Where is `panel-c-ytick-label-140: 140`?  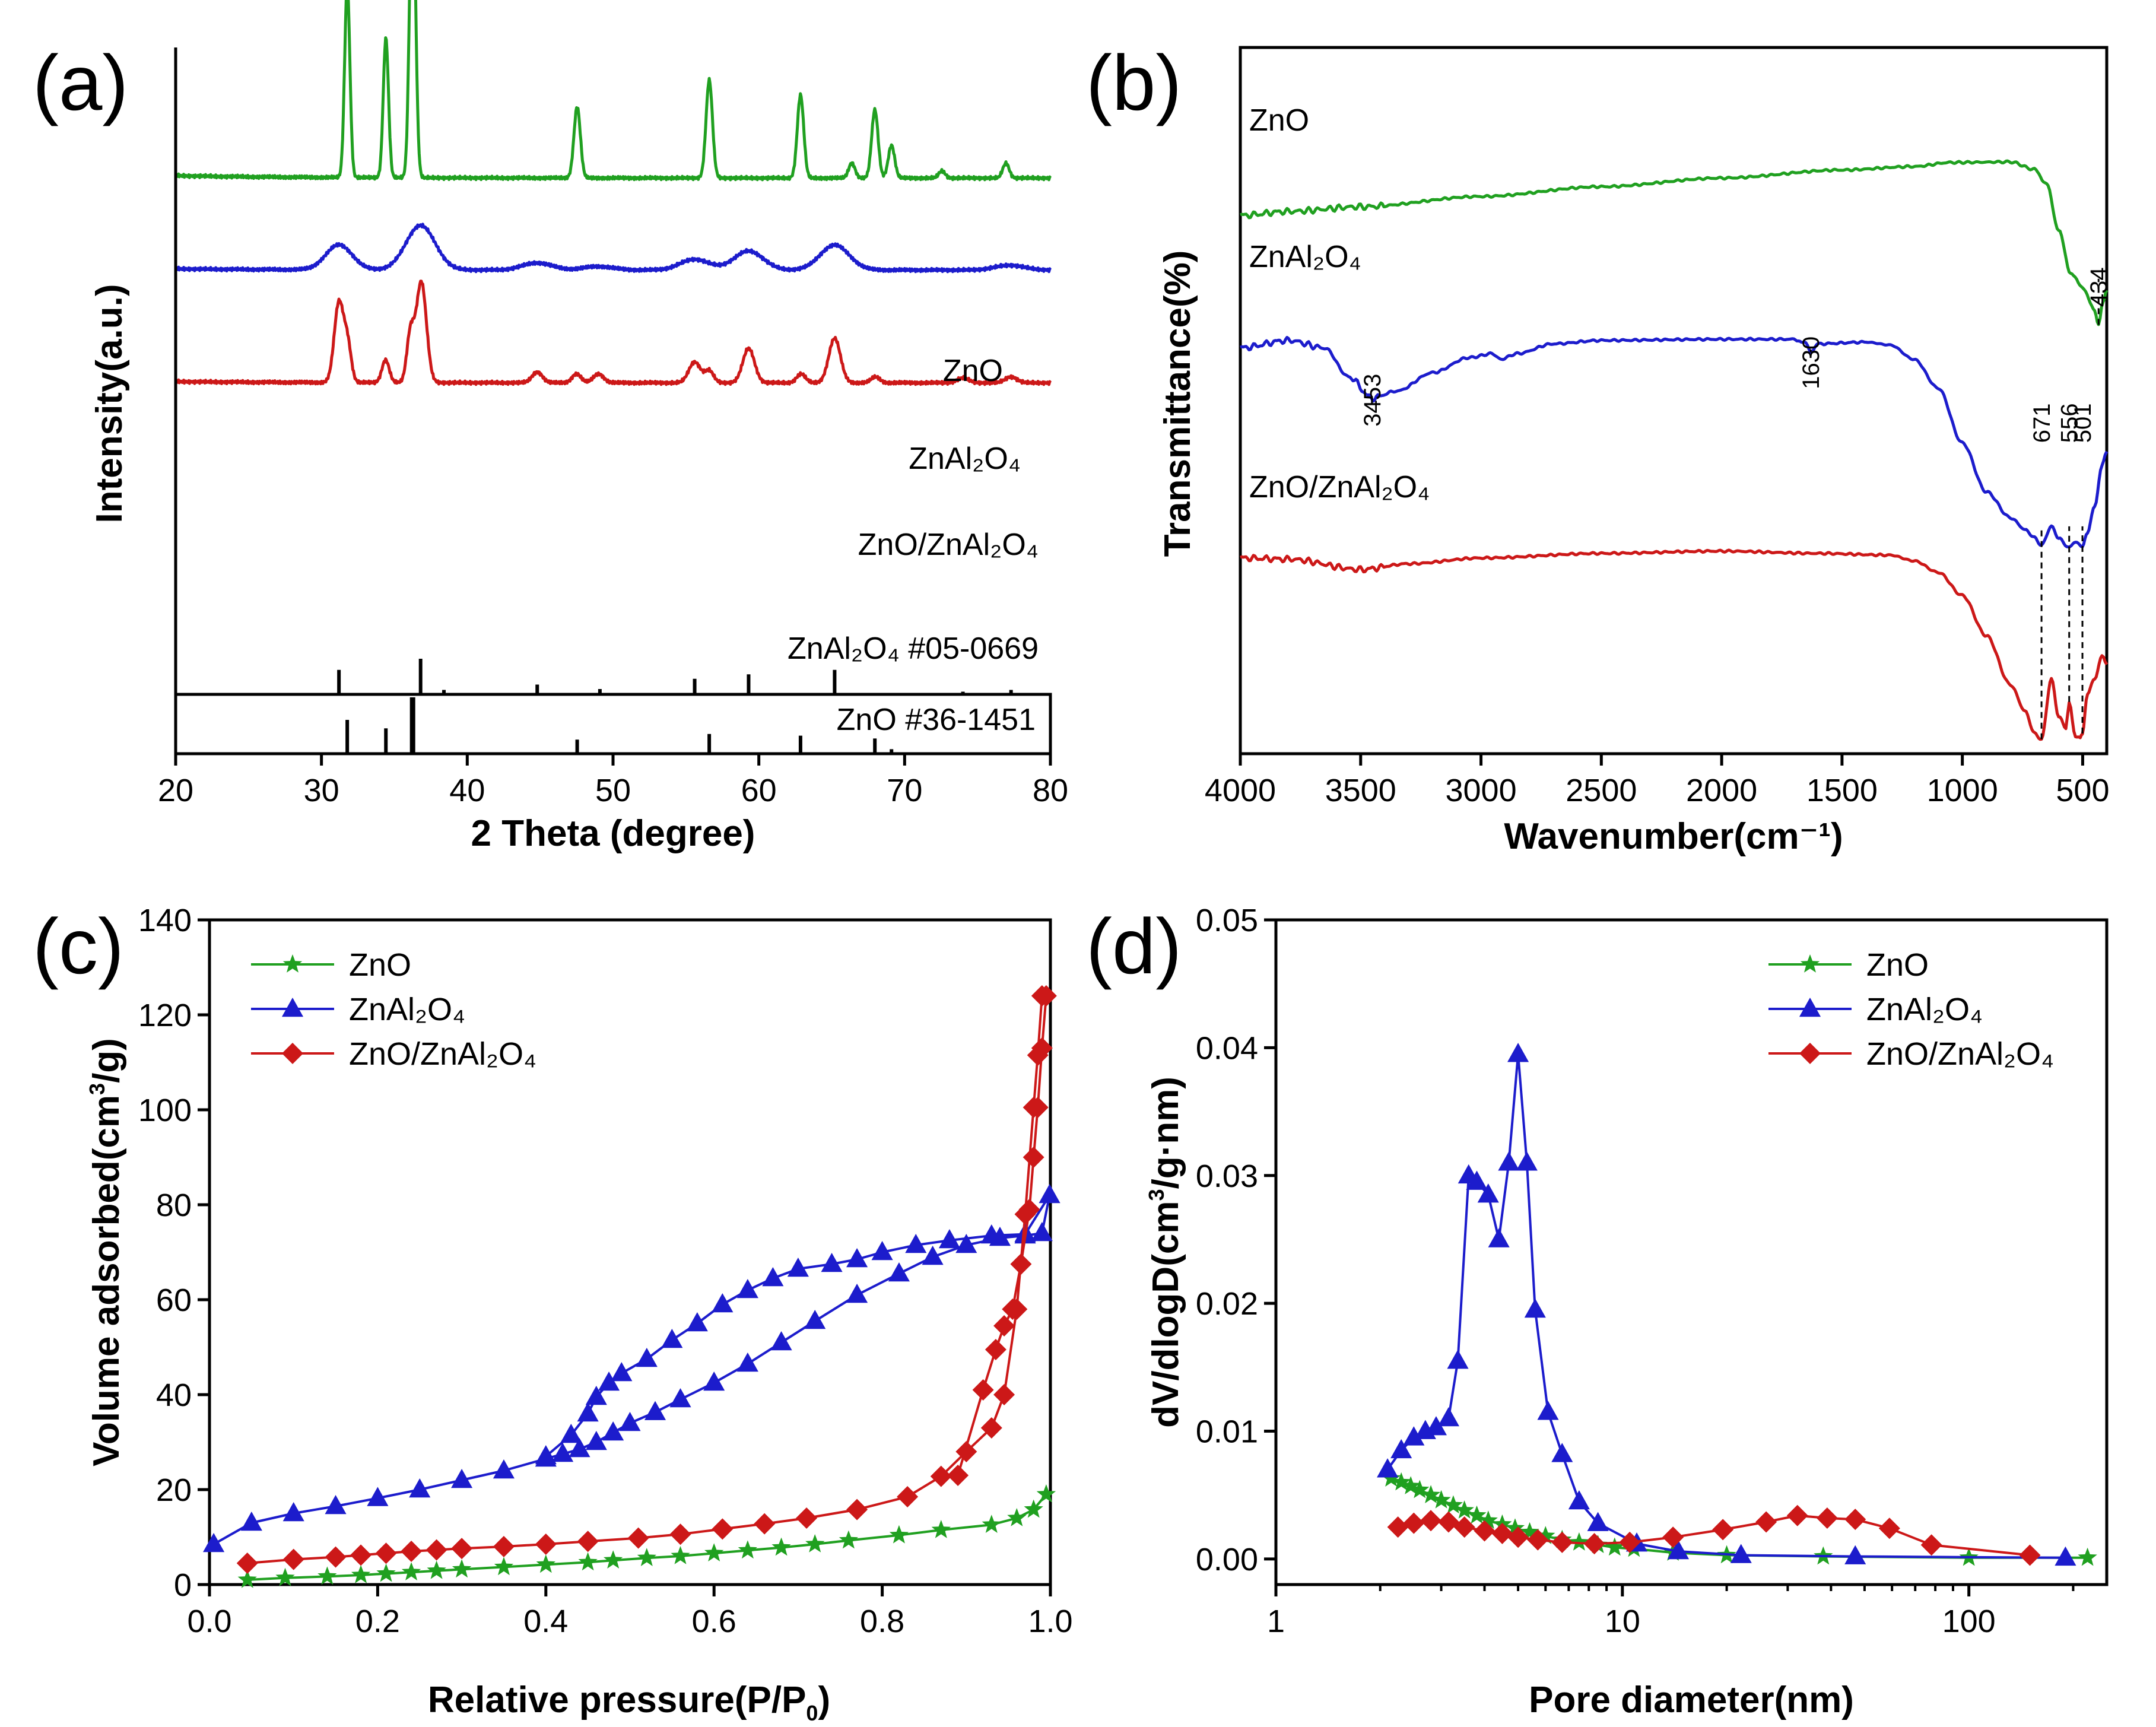 panel-c-ytick-label-140: 140 is located at coordinates (165, 920).